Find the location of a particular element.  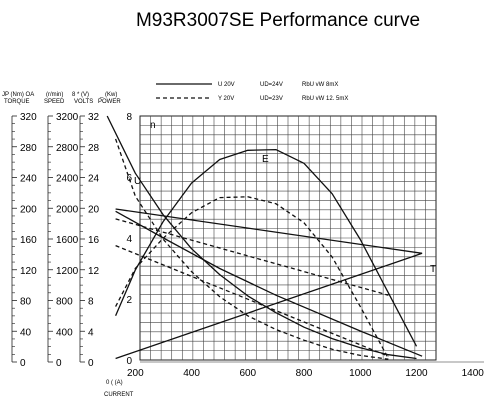

x-tick-label: 1400 is located at coordinates (473, 373).